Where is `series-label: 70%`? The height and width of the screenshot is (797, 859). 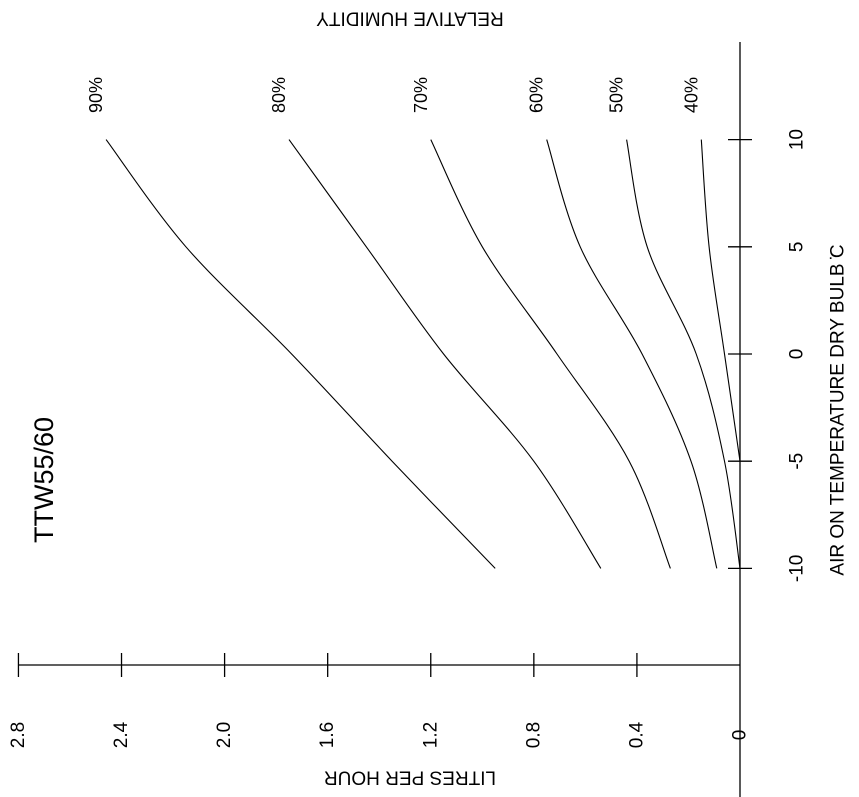 series-label: 70% is located at coordinates (421, 95).